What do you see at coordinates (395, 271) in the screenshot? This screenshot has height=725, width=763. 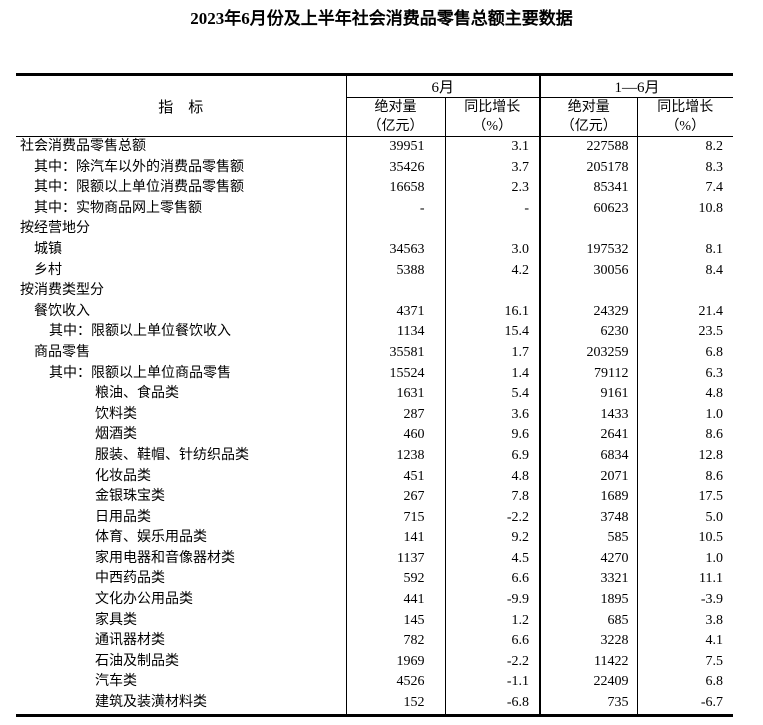 I see `june-absolute-cell: 5388` at bounding box center [395, 271].